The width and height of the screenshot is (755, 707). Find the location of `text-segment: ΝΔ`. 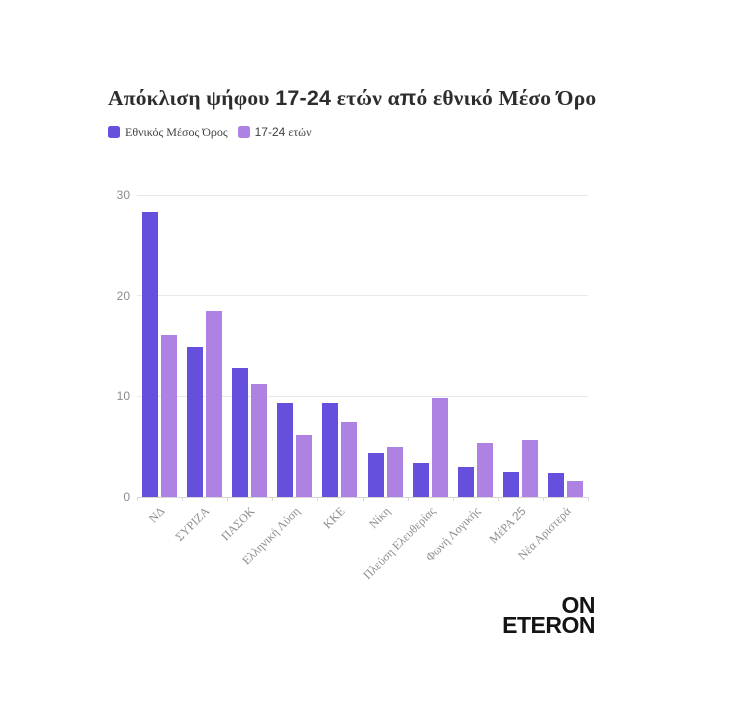

text-segment: ΝΔ is located at coordinates (156, 515).